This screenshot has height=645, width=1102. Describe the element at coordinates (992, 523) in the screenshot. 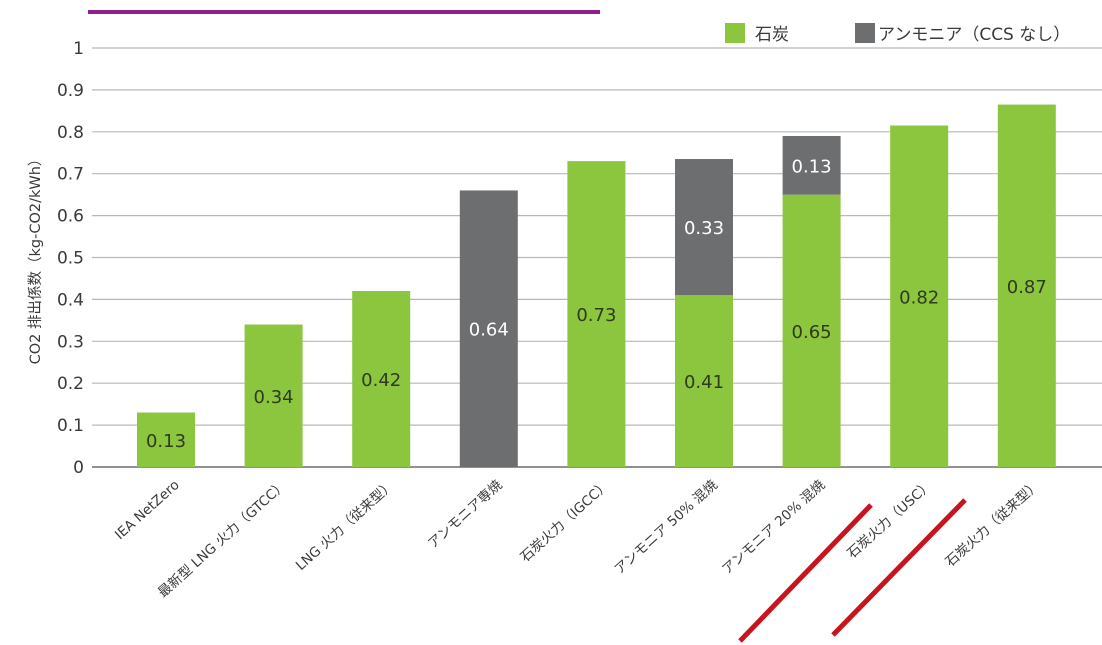

I see `x-tick-label: 石炭火力（従来型）` at that location.